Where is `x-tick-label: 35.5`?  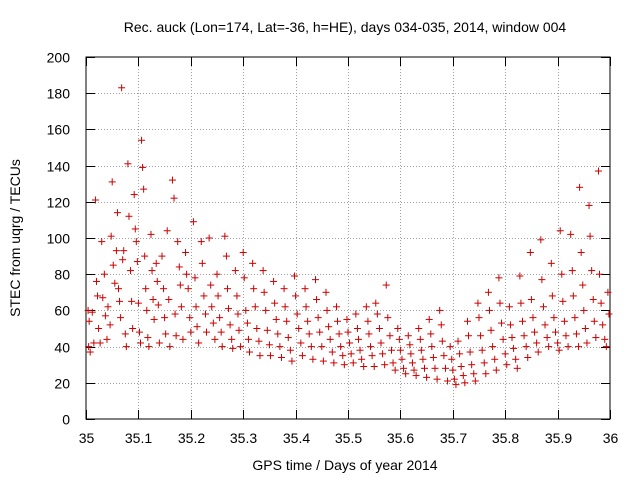
x-tick-label: 35.5 is located at coordinates (348, 438).